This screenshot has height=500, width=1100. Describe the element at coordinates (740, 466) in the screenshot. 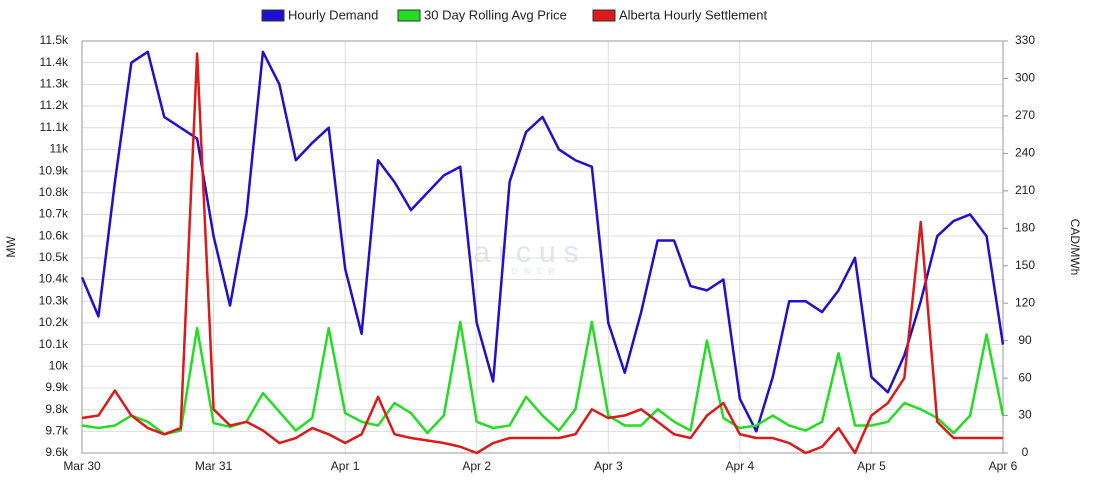

I see `x-tick-label: Apr 4` at that location.